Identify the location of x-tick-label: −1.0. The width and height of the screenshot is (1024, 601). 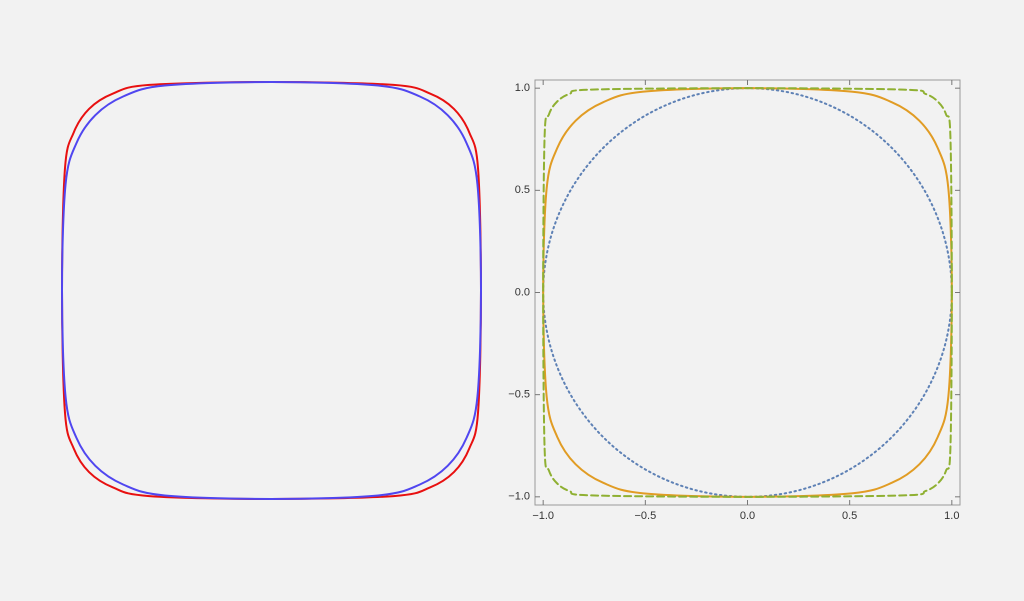
(543, 516).